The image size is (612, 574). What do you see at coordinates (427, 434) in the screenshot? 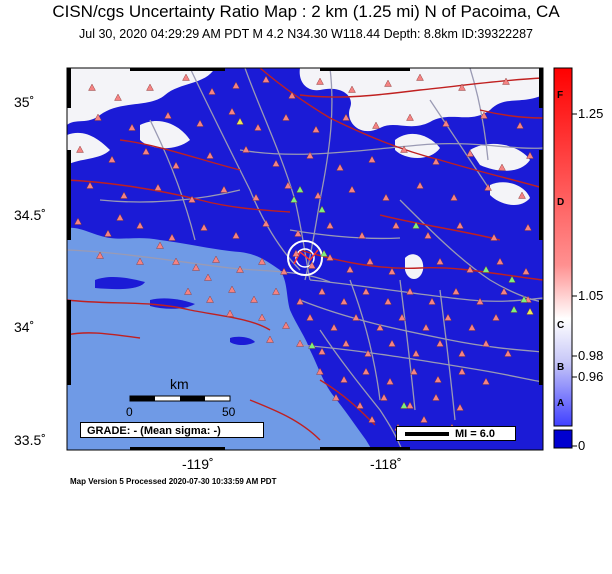
I see `mi-bar` at bounding box center [427, 434].